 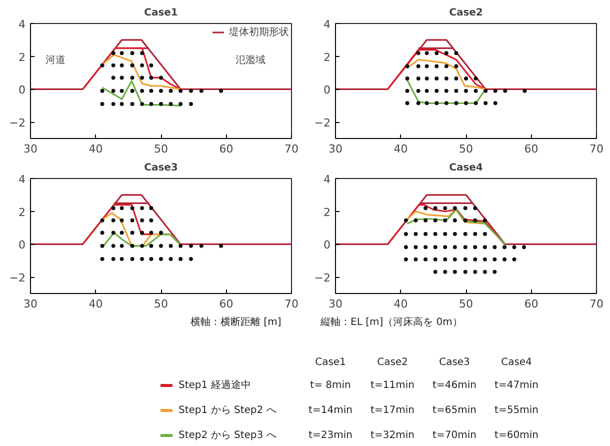 What do you see at coordinates (392, 435) in the screenshot?
I see `data-label: t=32min` at bounding box center [392, 435].